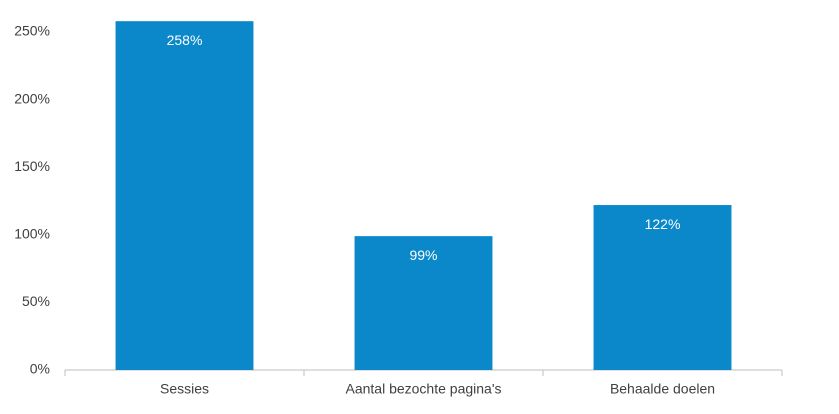  Describe the element at coordinates (32, 234) in the screenshot. I see `y-tick-label: 100%` at that location.